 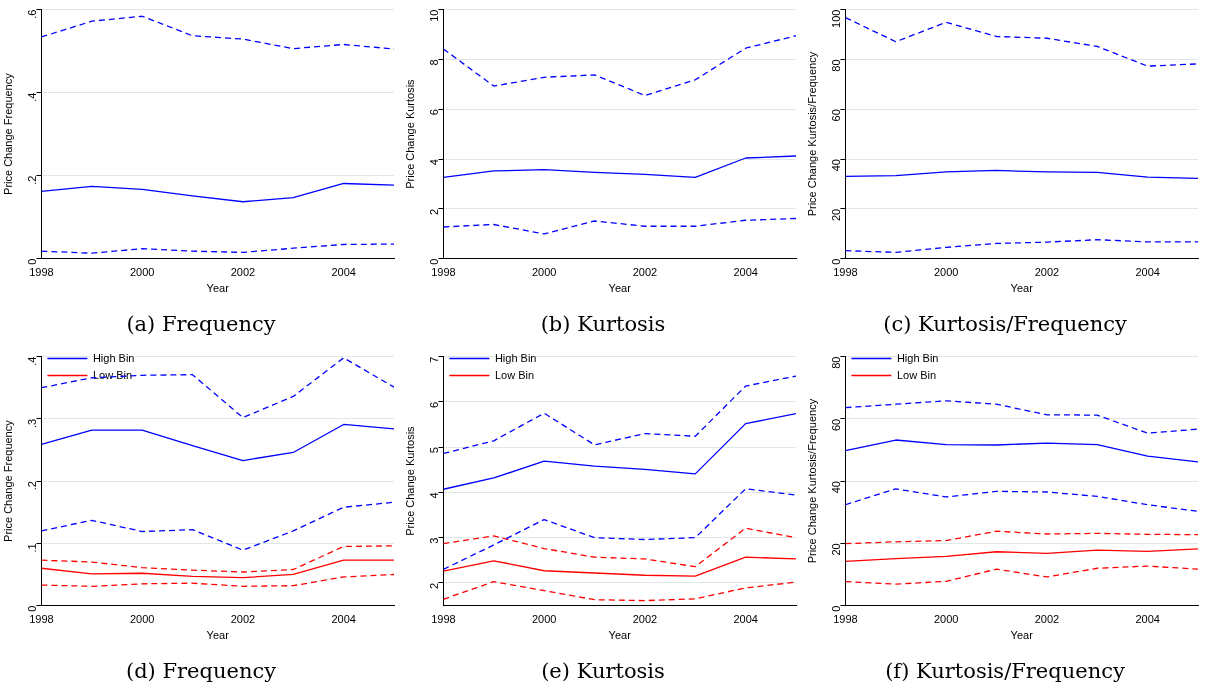 I want to click on y-tick-label: 3, so click(x=434, y=540).